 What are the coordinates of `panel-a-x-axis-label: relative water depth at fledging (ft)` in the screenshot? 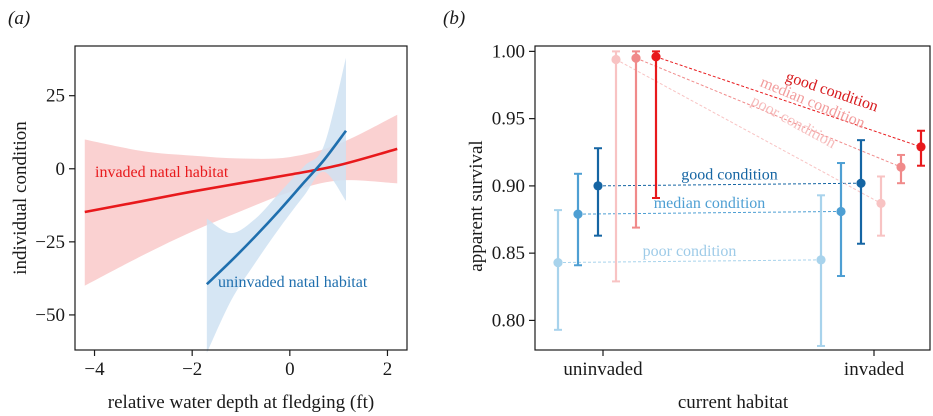 It's located at (241, 402).